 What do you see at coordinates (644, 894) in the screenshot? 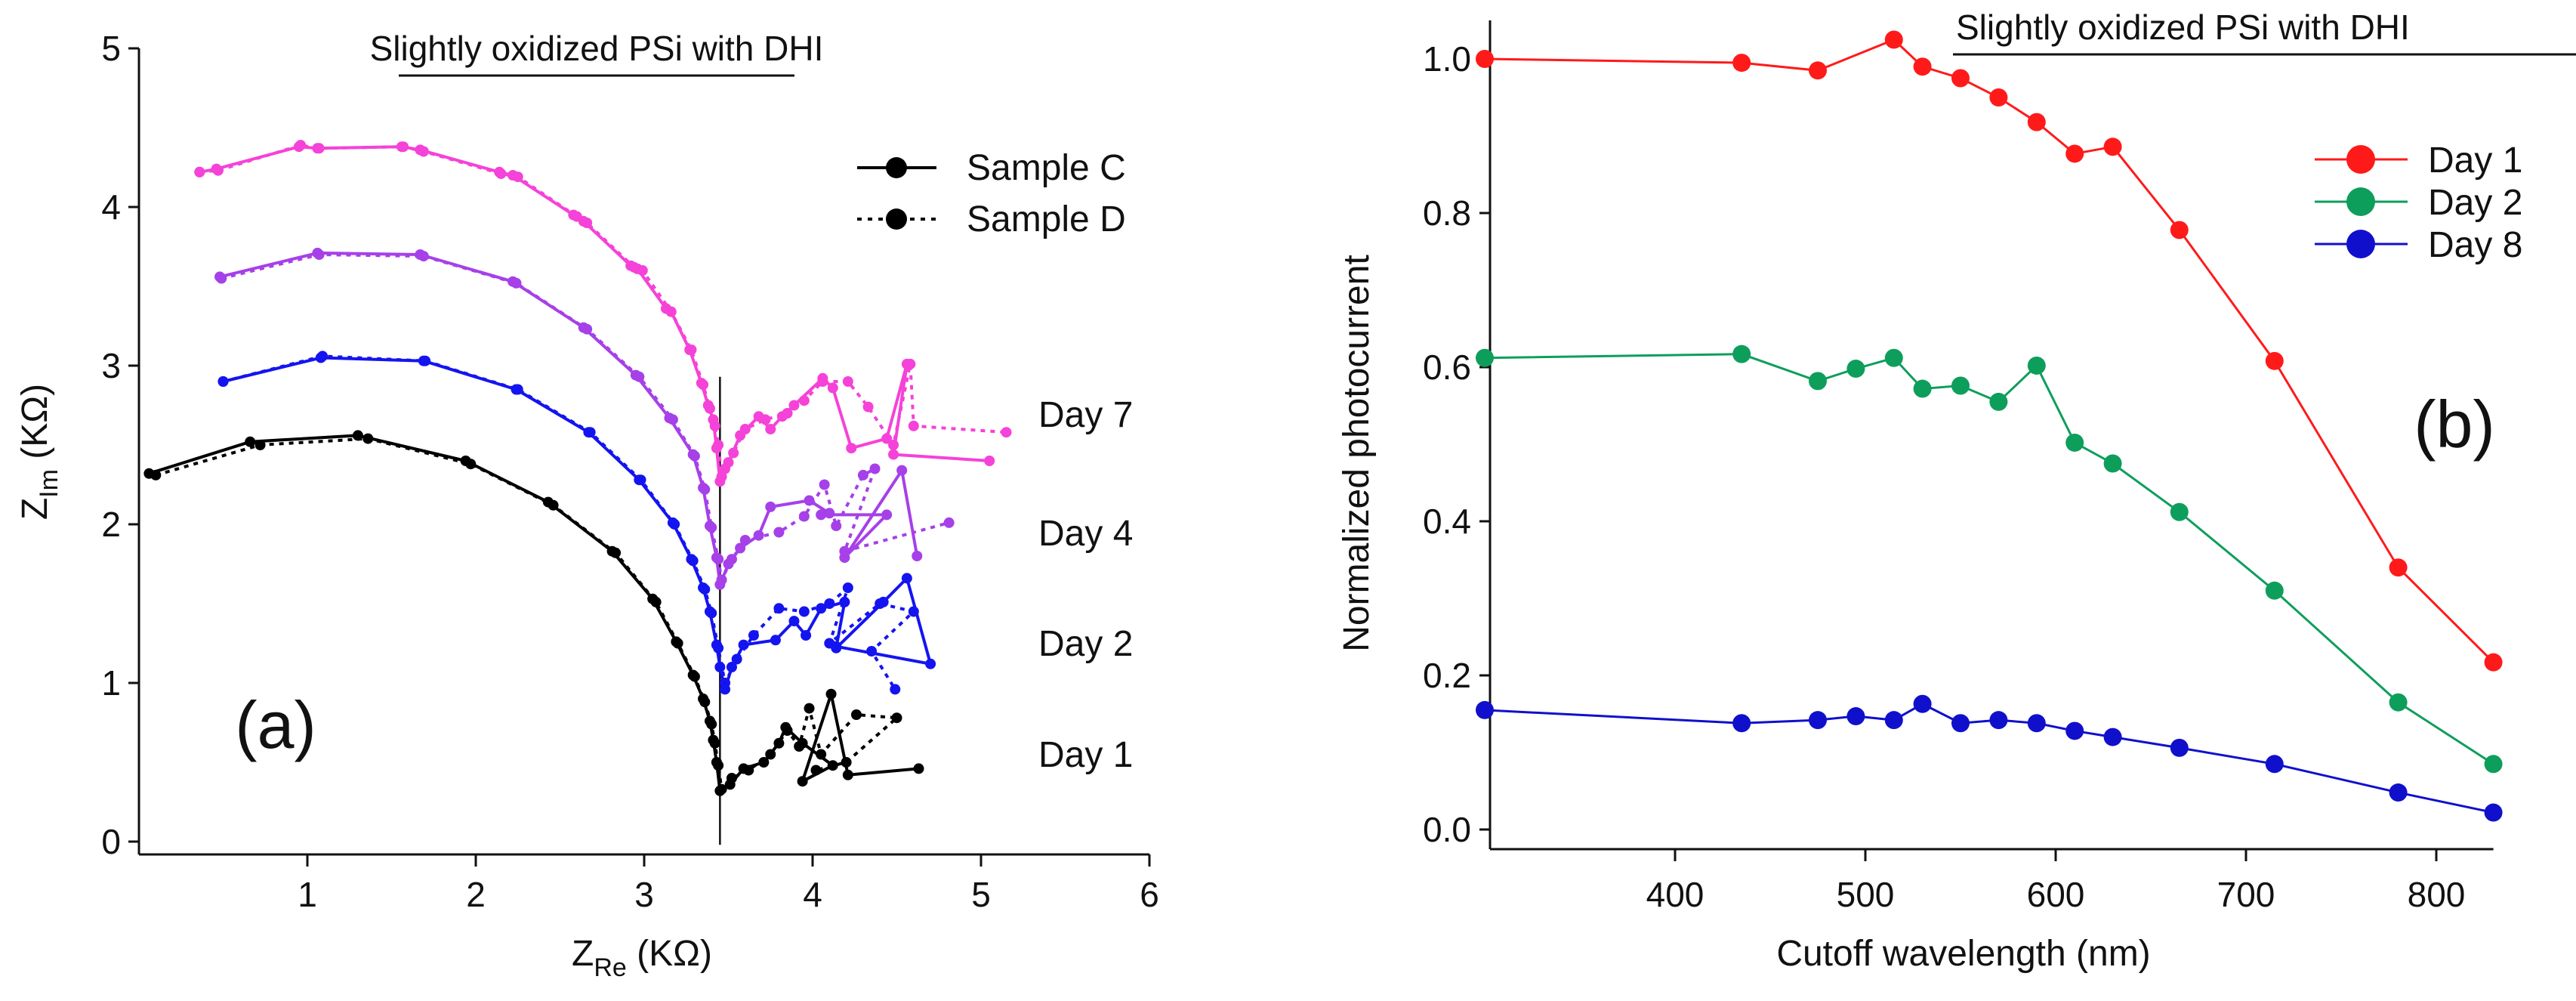
I see `x-tick-label: 3` at bounding box center [644, 894].